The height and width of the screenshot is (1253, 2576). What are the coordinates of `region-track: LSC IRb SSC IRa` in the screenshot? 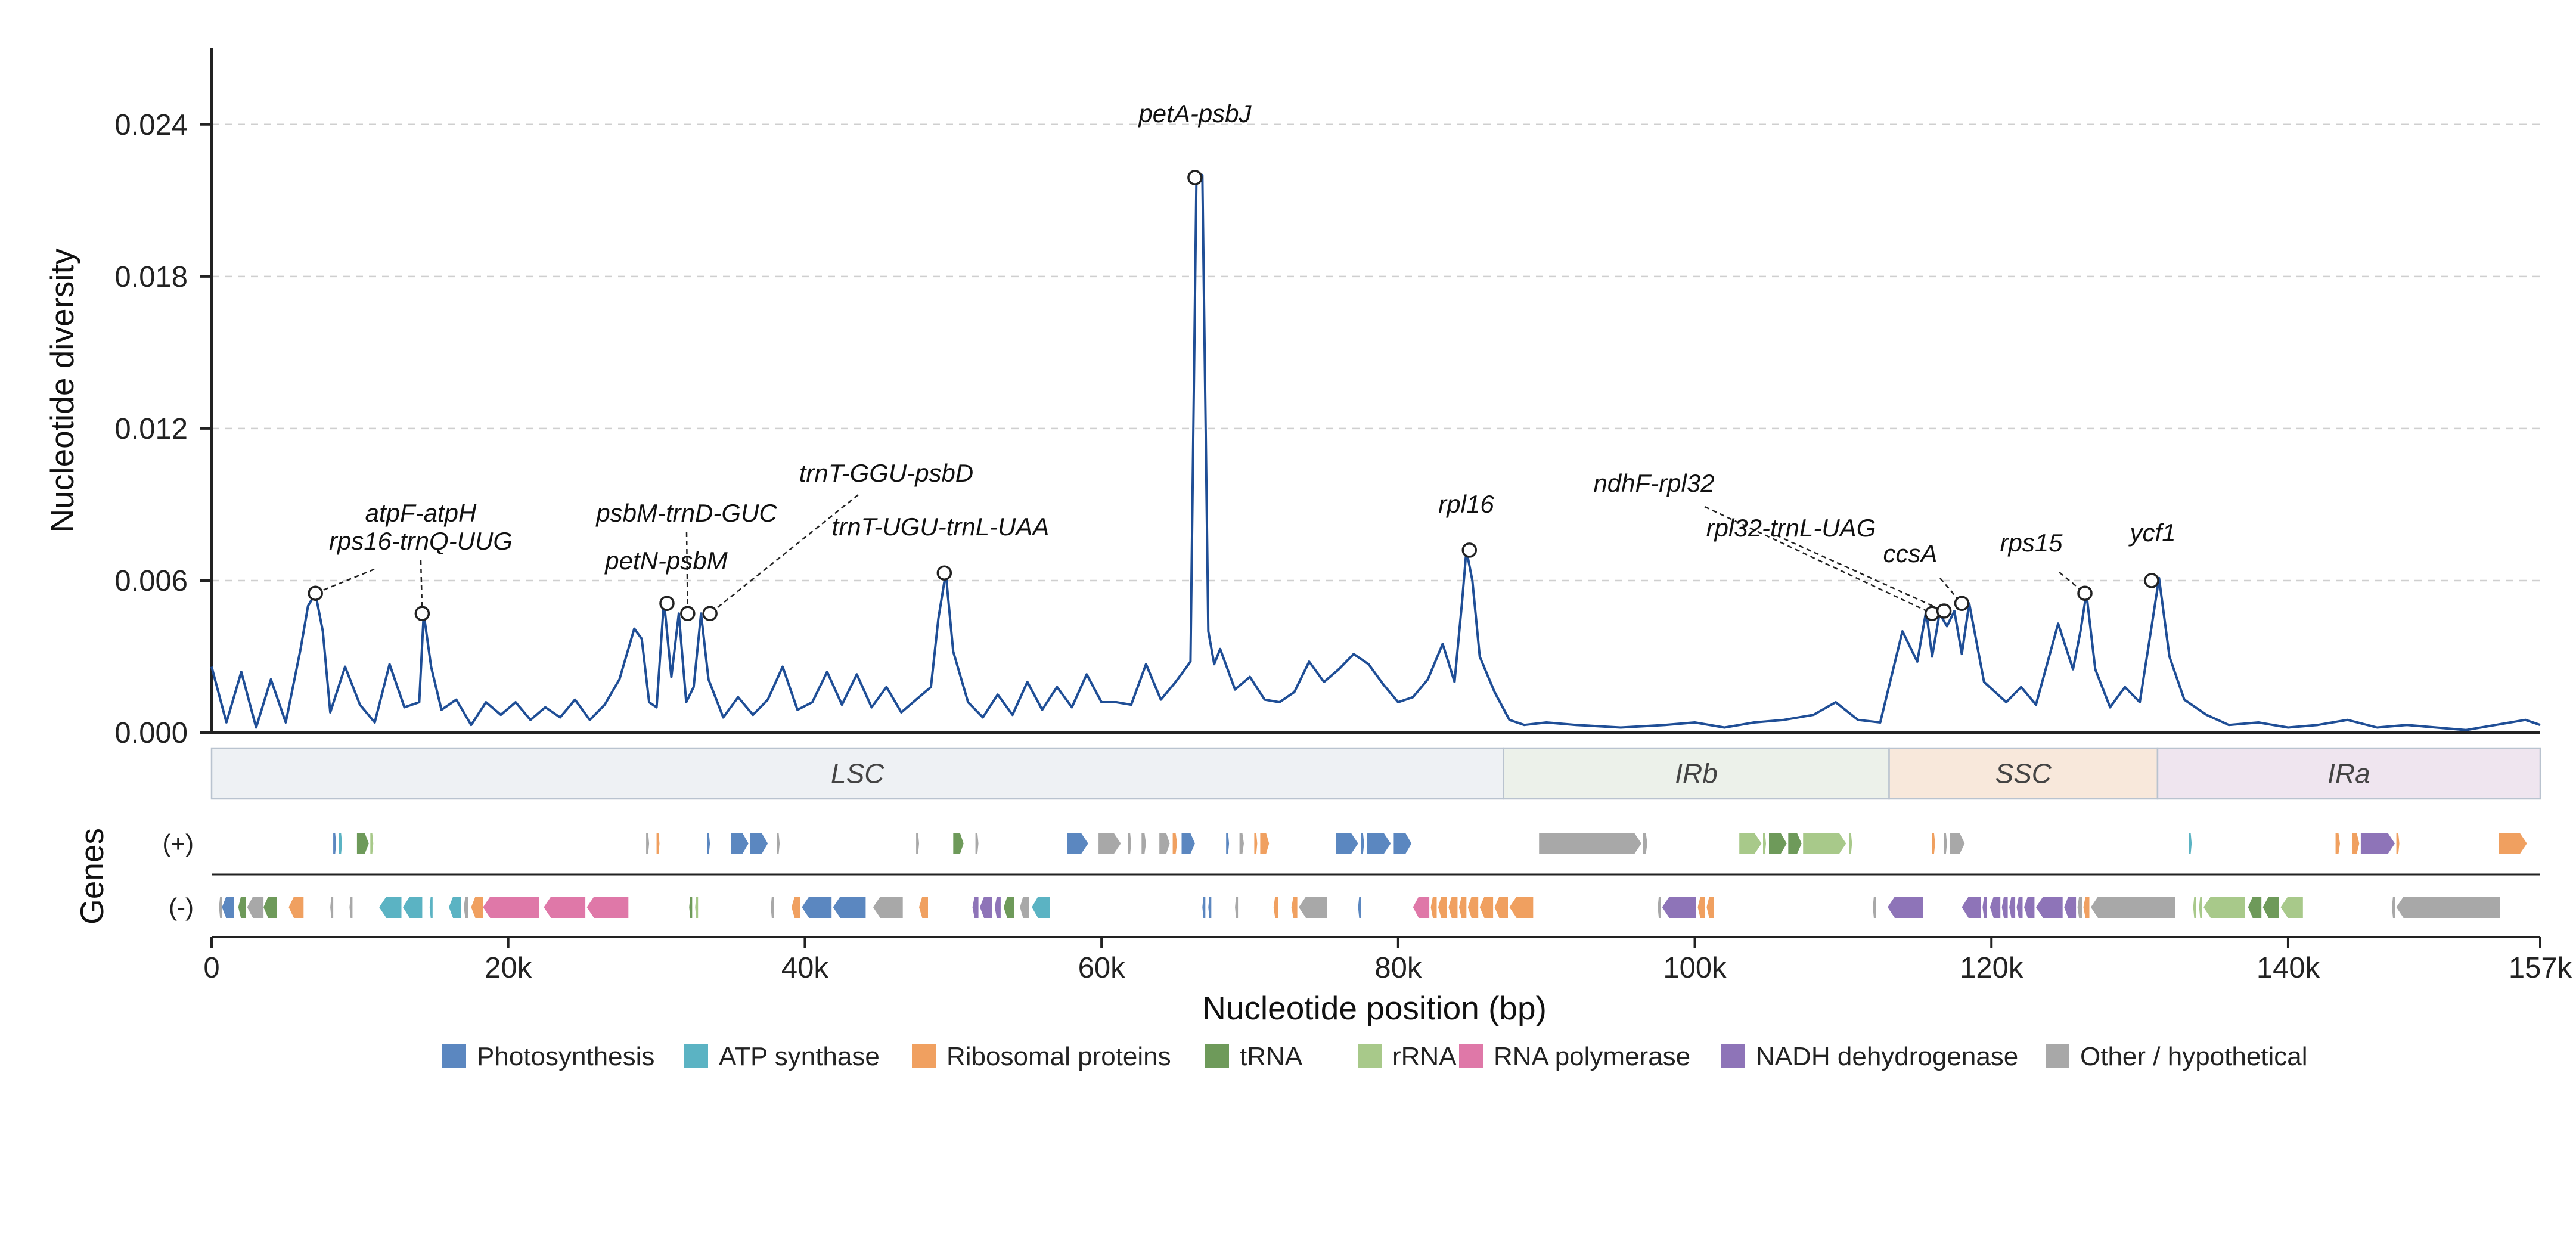 It's located at (1376, 773).